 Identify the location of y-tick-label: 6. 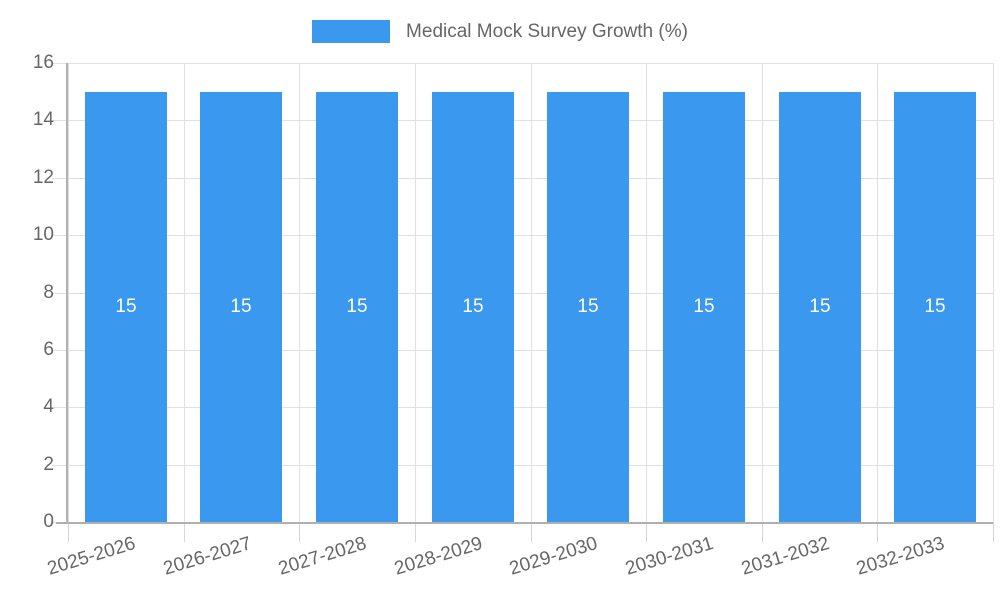
(48, 349).